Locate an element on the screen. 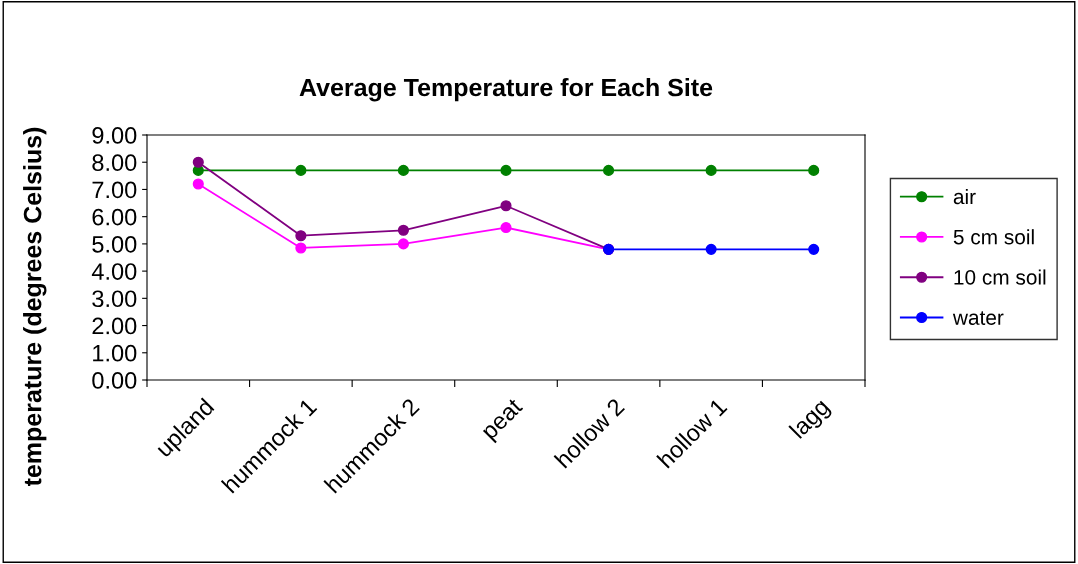  y-tick-label: 3.00 is located at coordinates (114, 299).